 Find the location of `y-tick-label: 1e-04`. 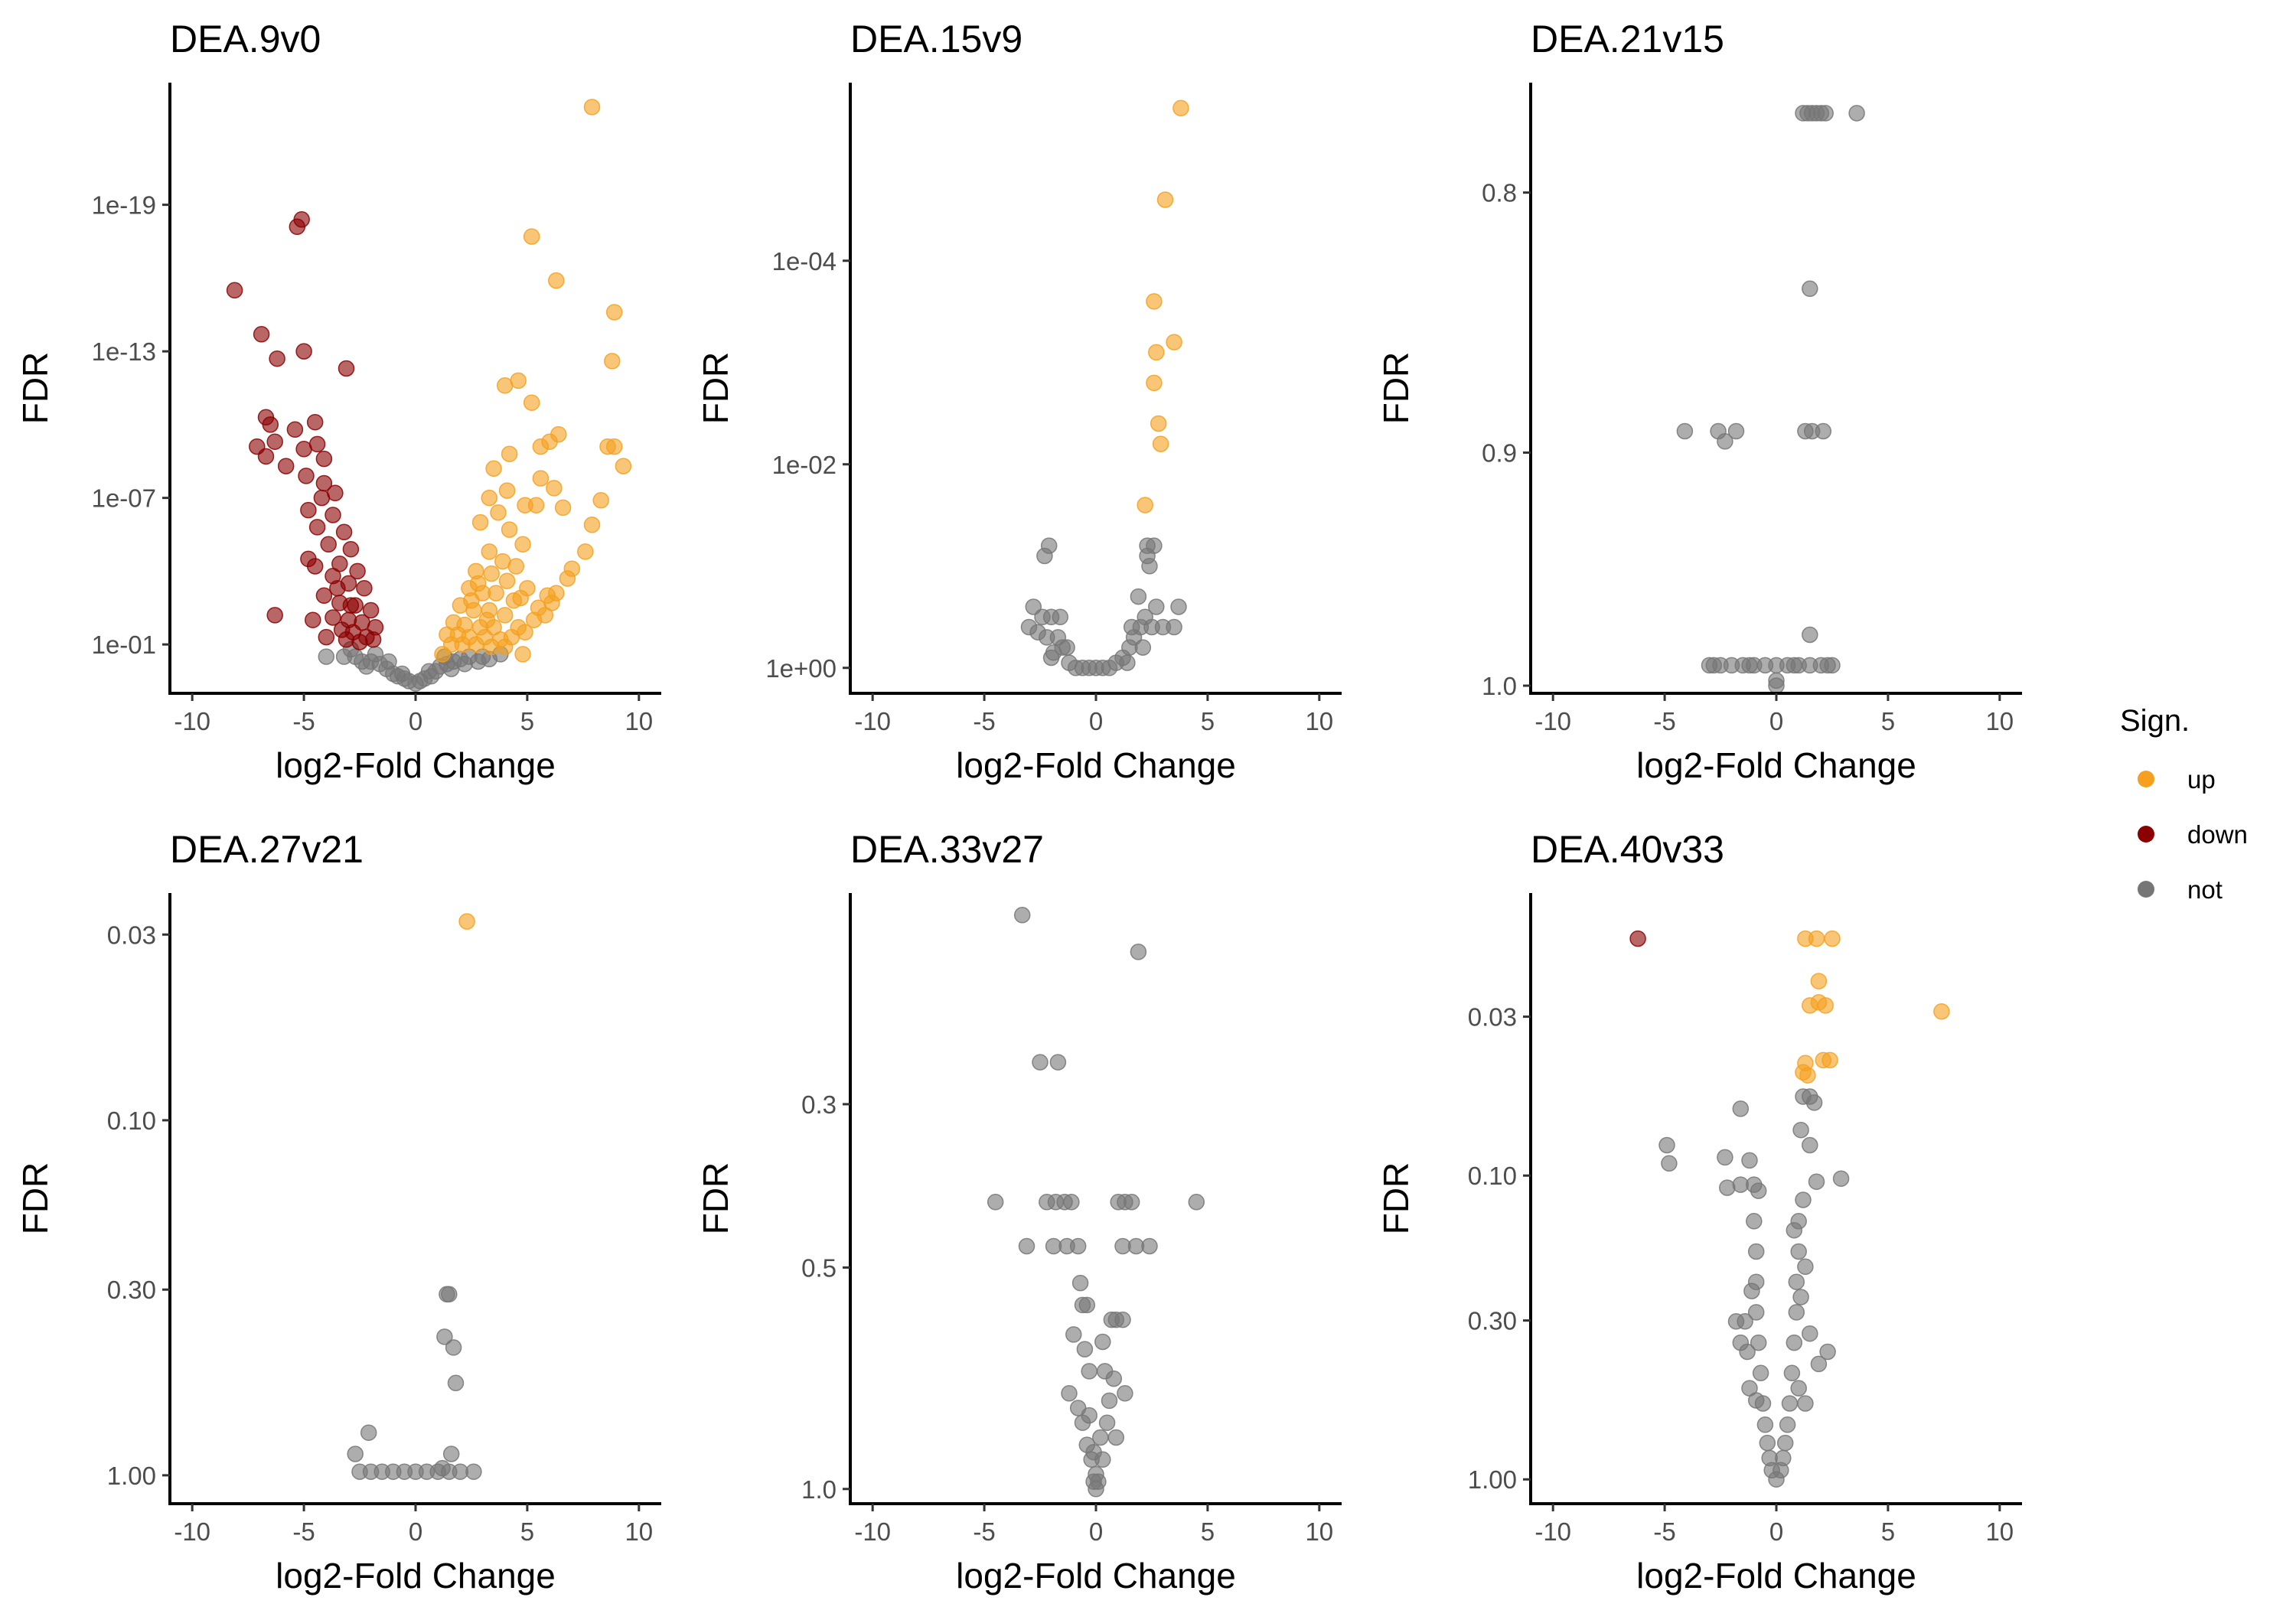

y-tick-label: 1e-04 is located at coordinates (804, 261).